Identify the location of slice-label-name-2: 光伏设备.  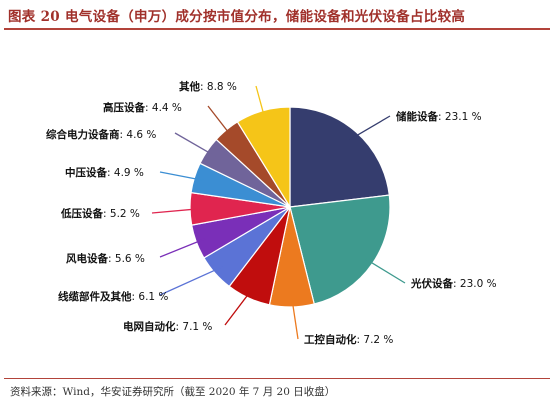
(431, 283).